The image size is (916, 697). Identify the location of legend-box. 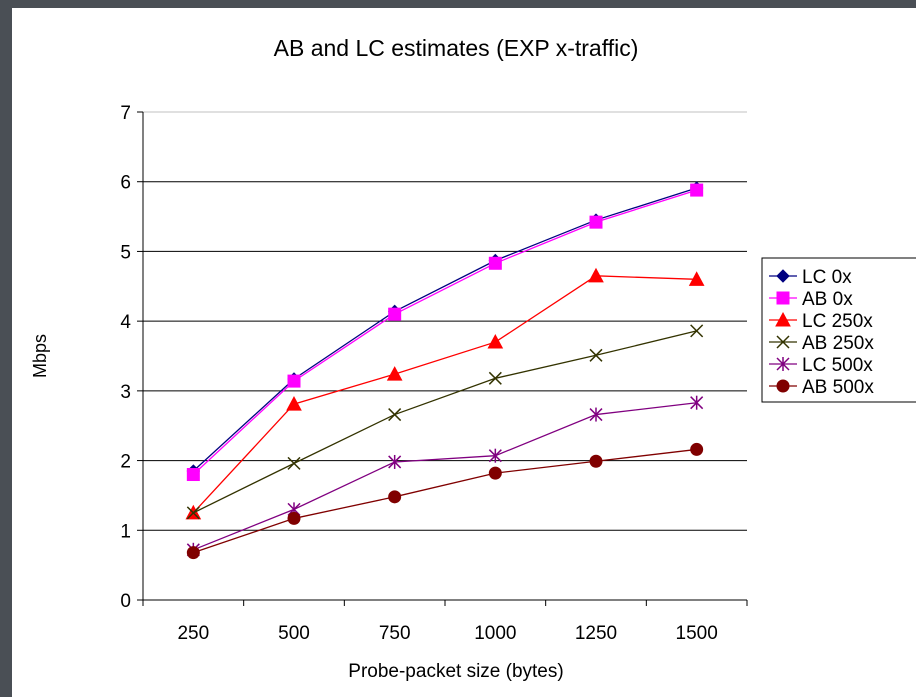
(838, 330).